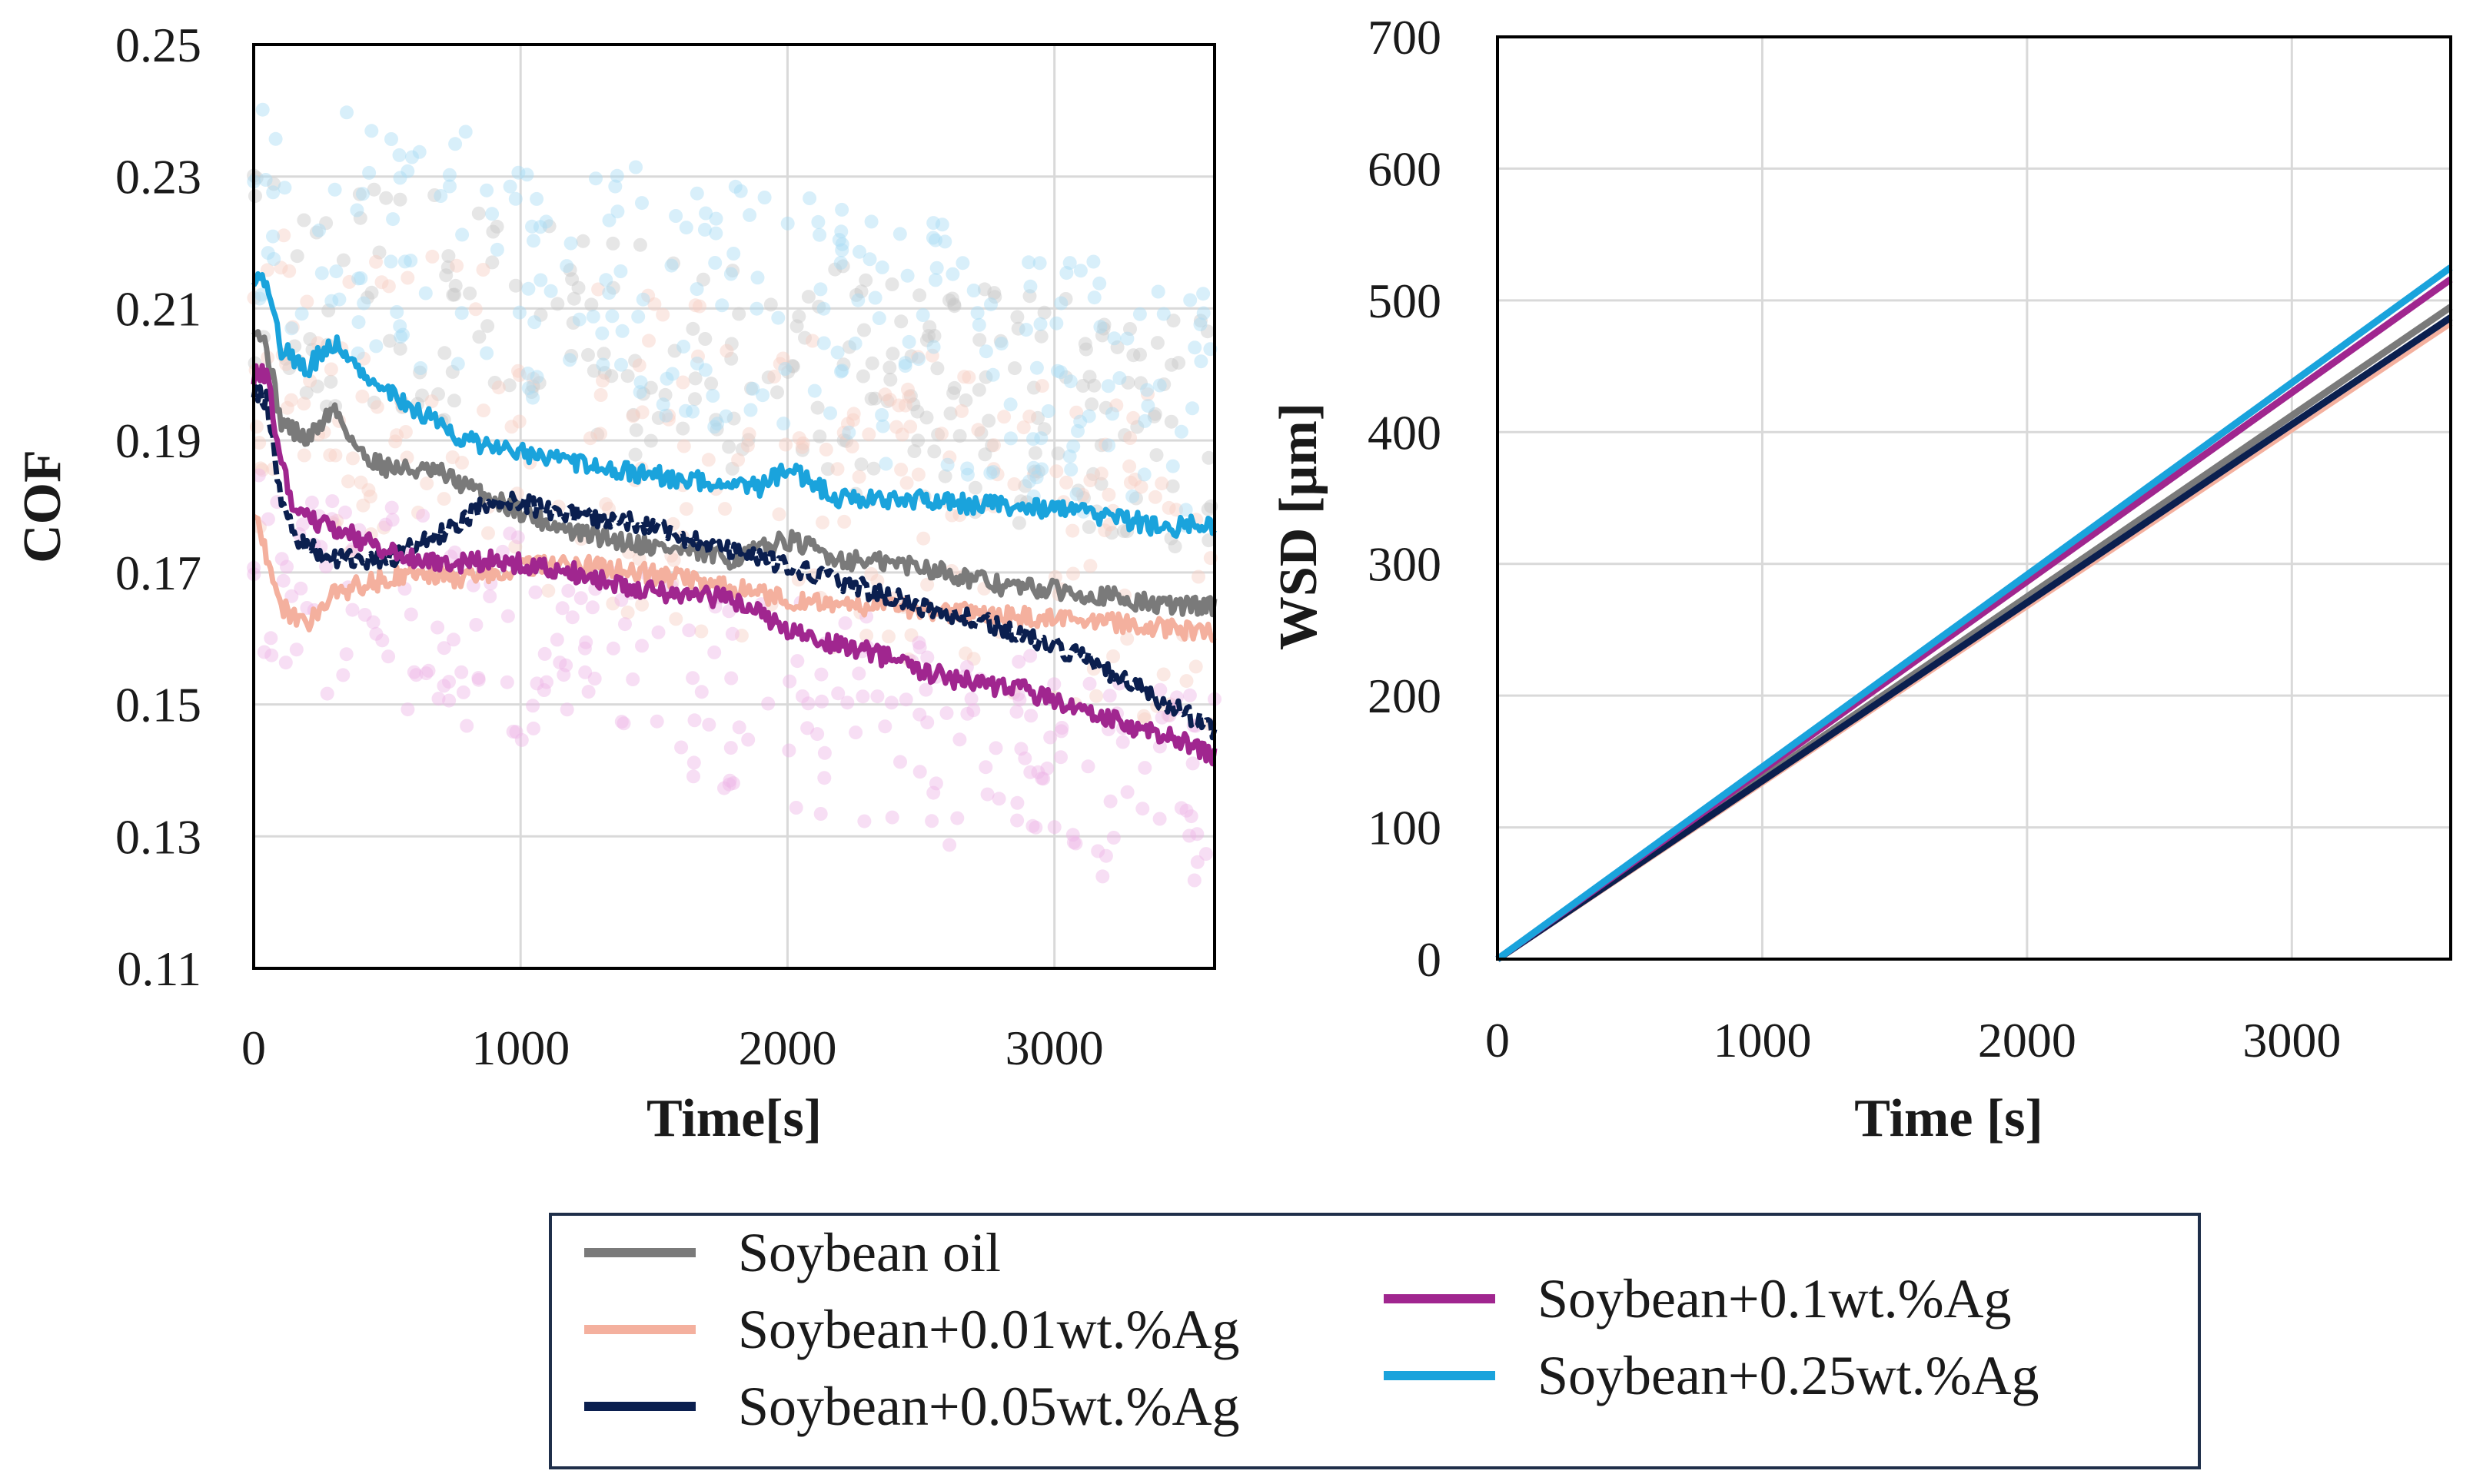 This screenshot has width=2473, height=1484. Describe the element at coordinates (2027, 1040) in the screenshot. I see `wsd-x-tick-label: 2000` at that location.